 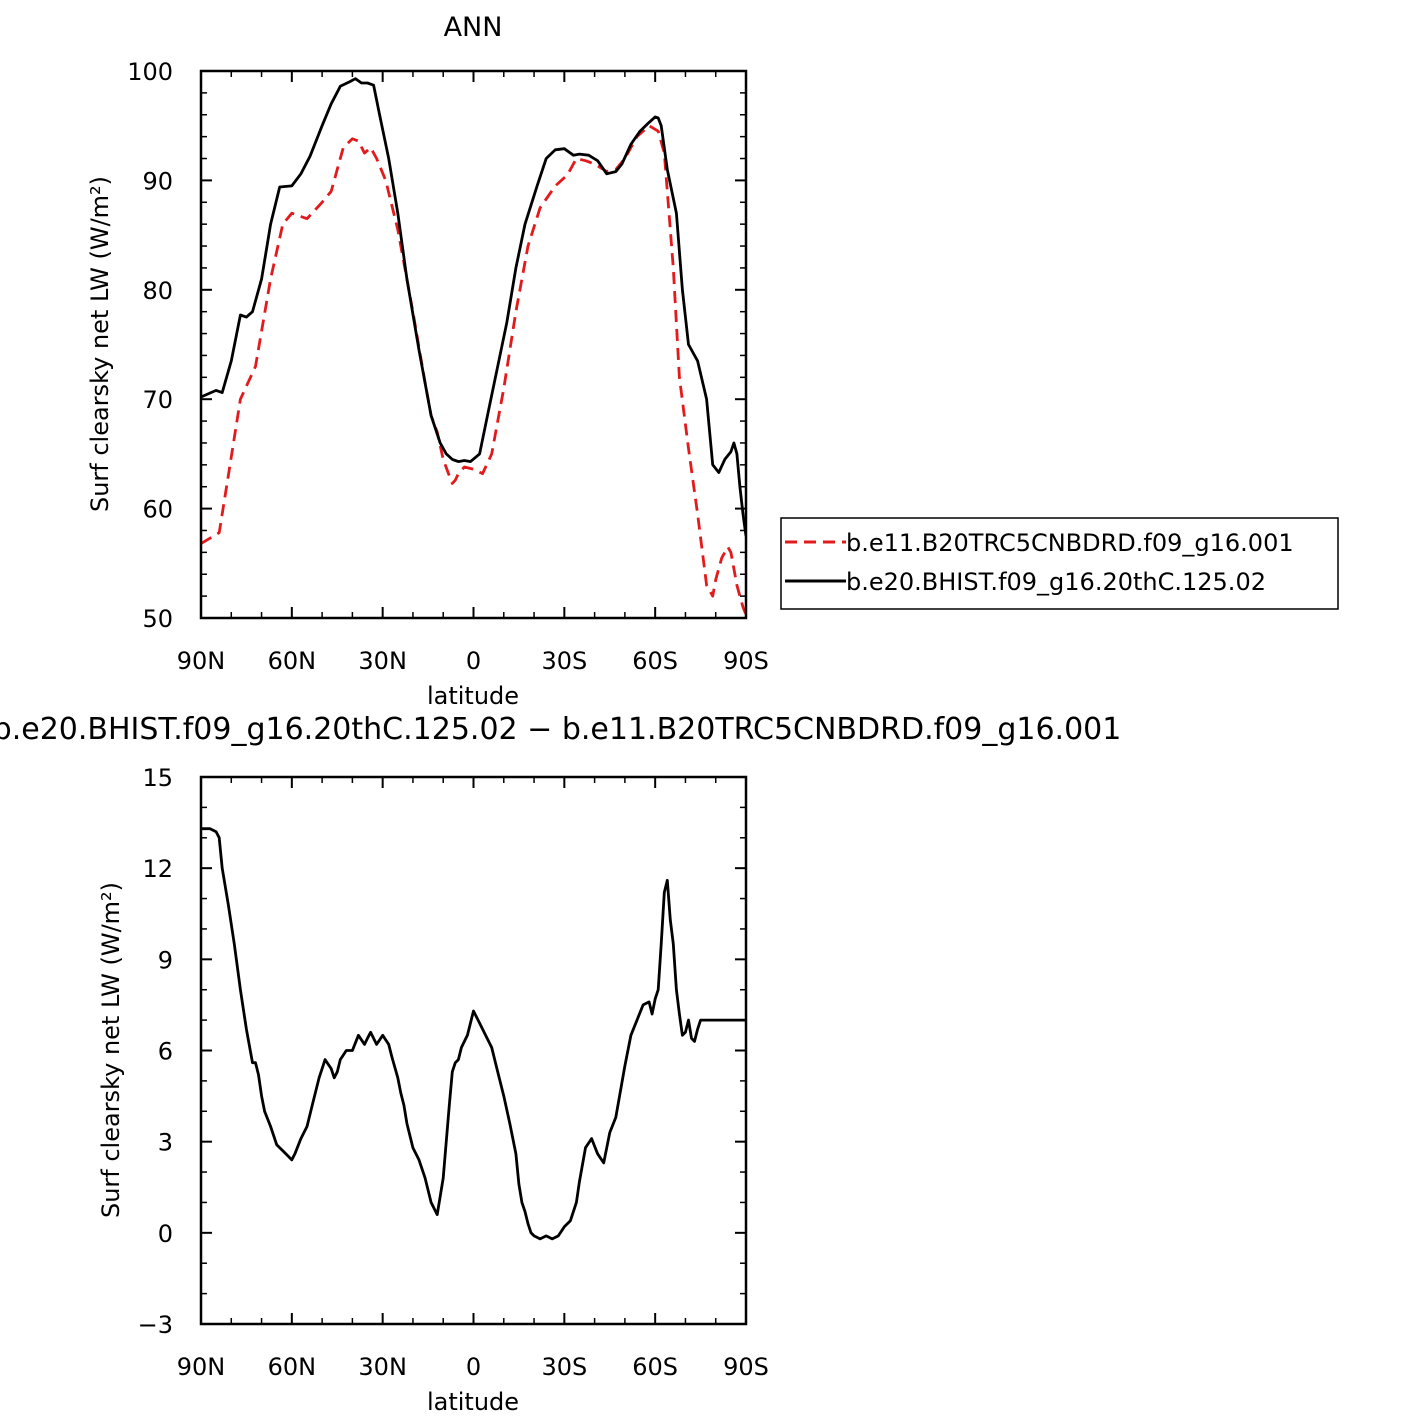 I want to click on bottom-y-tick-label: 15, so click(x=157, y=778).